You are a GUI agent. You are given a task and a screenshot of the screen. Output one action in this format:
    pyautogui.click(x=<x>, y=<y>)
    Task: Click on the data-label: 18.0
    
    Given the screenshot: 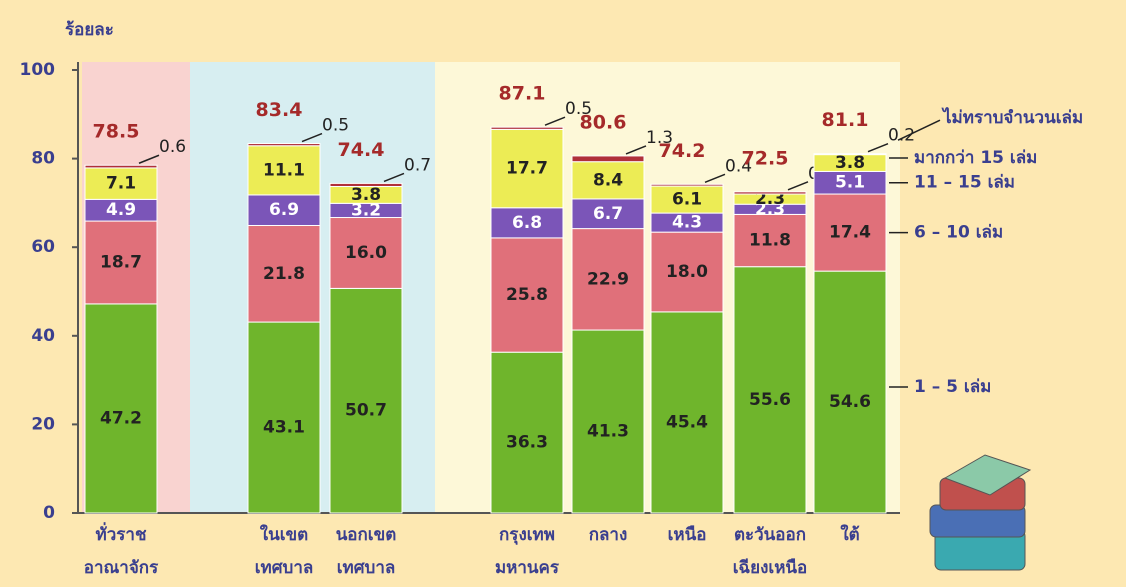 What is the action you would take?
    pyautogui.click(x=687, y=272)
    